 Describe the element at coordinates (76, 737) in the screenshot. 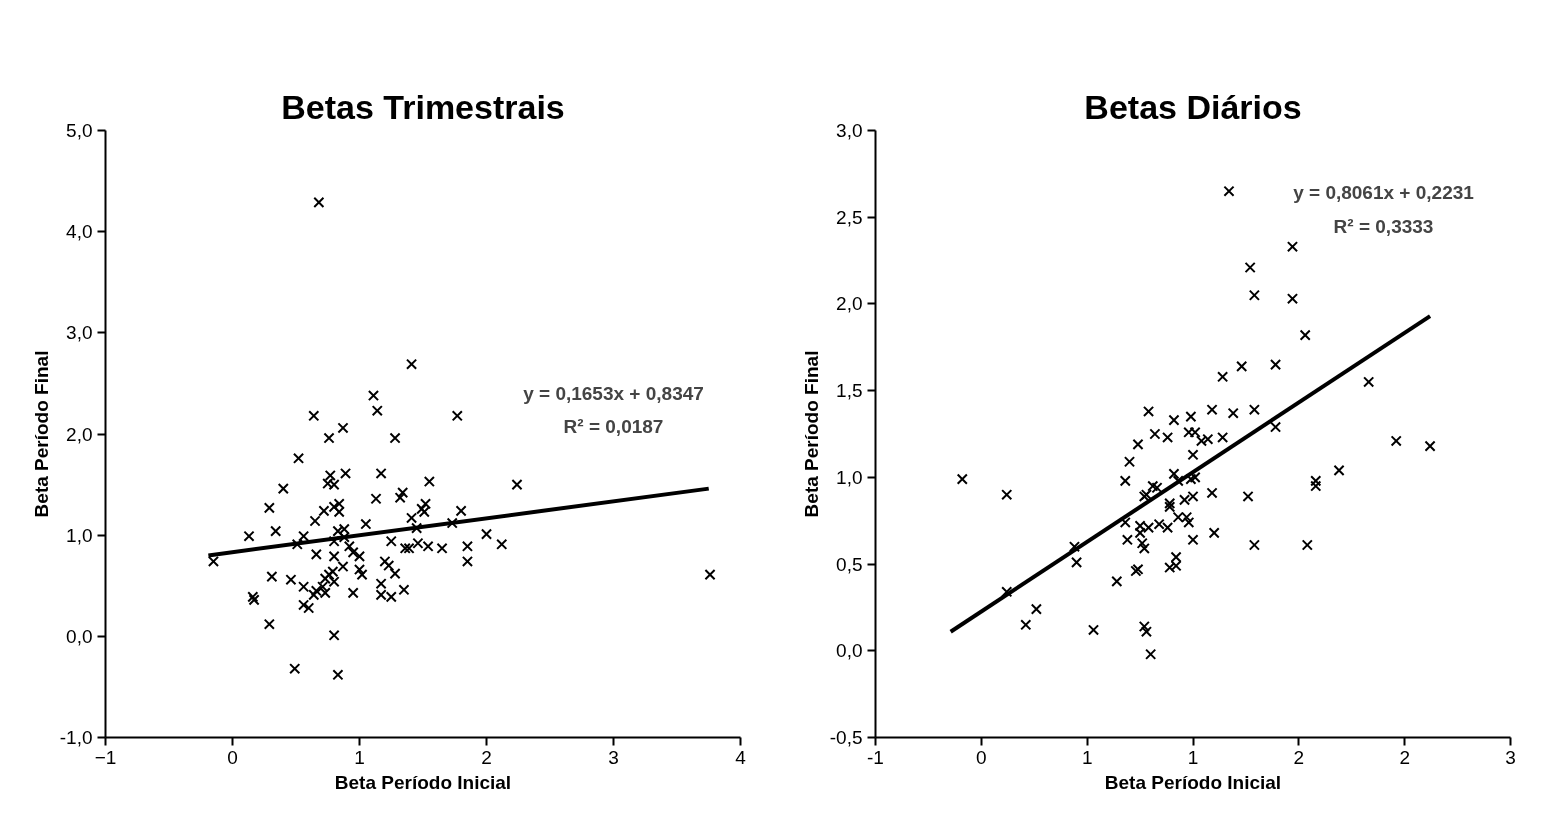

I see `y-tick-label: -1,0` at that location.